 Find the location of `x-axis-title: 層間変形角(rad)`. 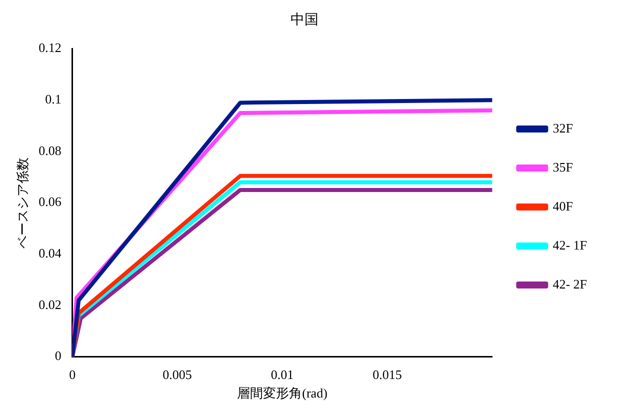

x-axis-title: 層間変形角(rad) is located at coordinates (282, 393).